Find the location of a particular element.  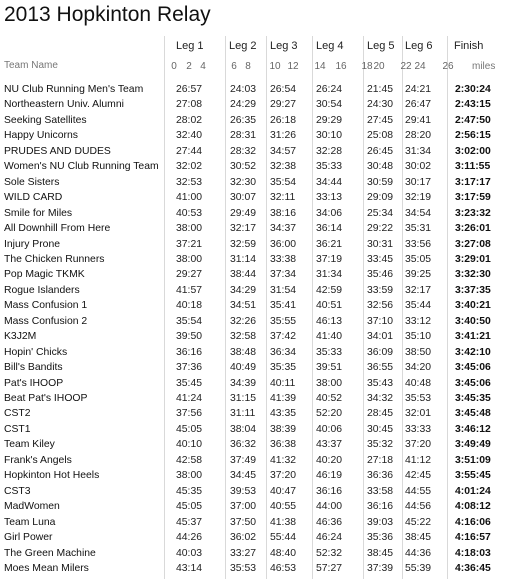

leg-6-time: 35:31 is located at coordinates (418, 229).